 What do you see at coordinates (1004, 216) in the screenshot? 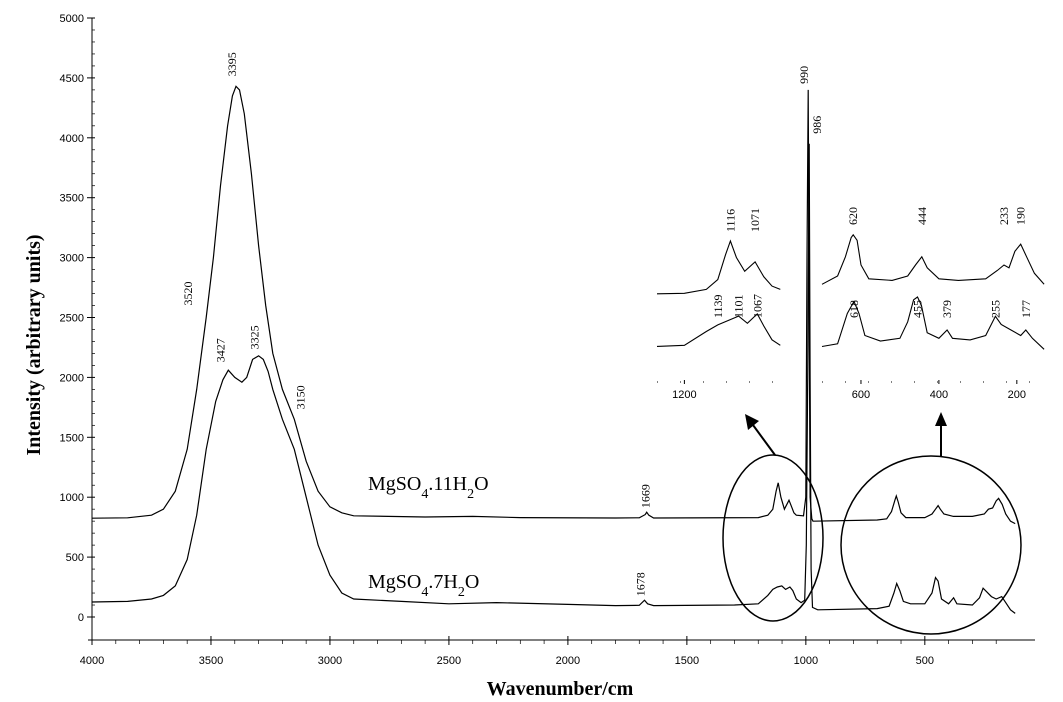
I see `inset-peak-label: 233` at bounding box center [1004, 216].